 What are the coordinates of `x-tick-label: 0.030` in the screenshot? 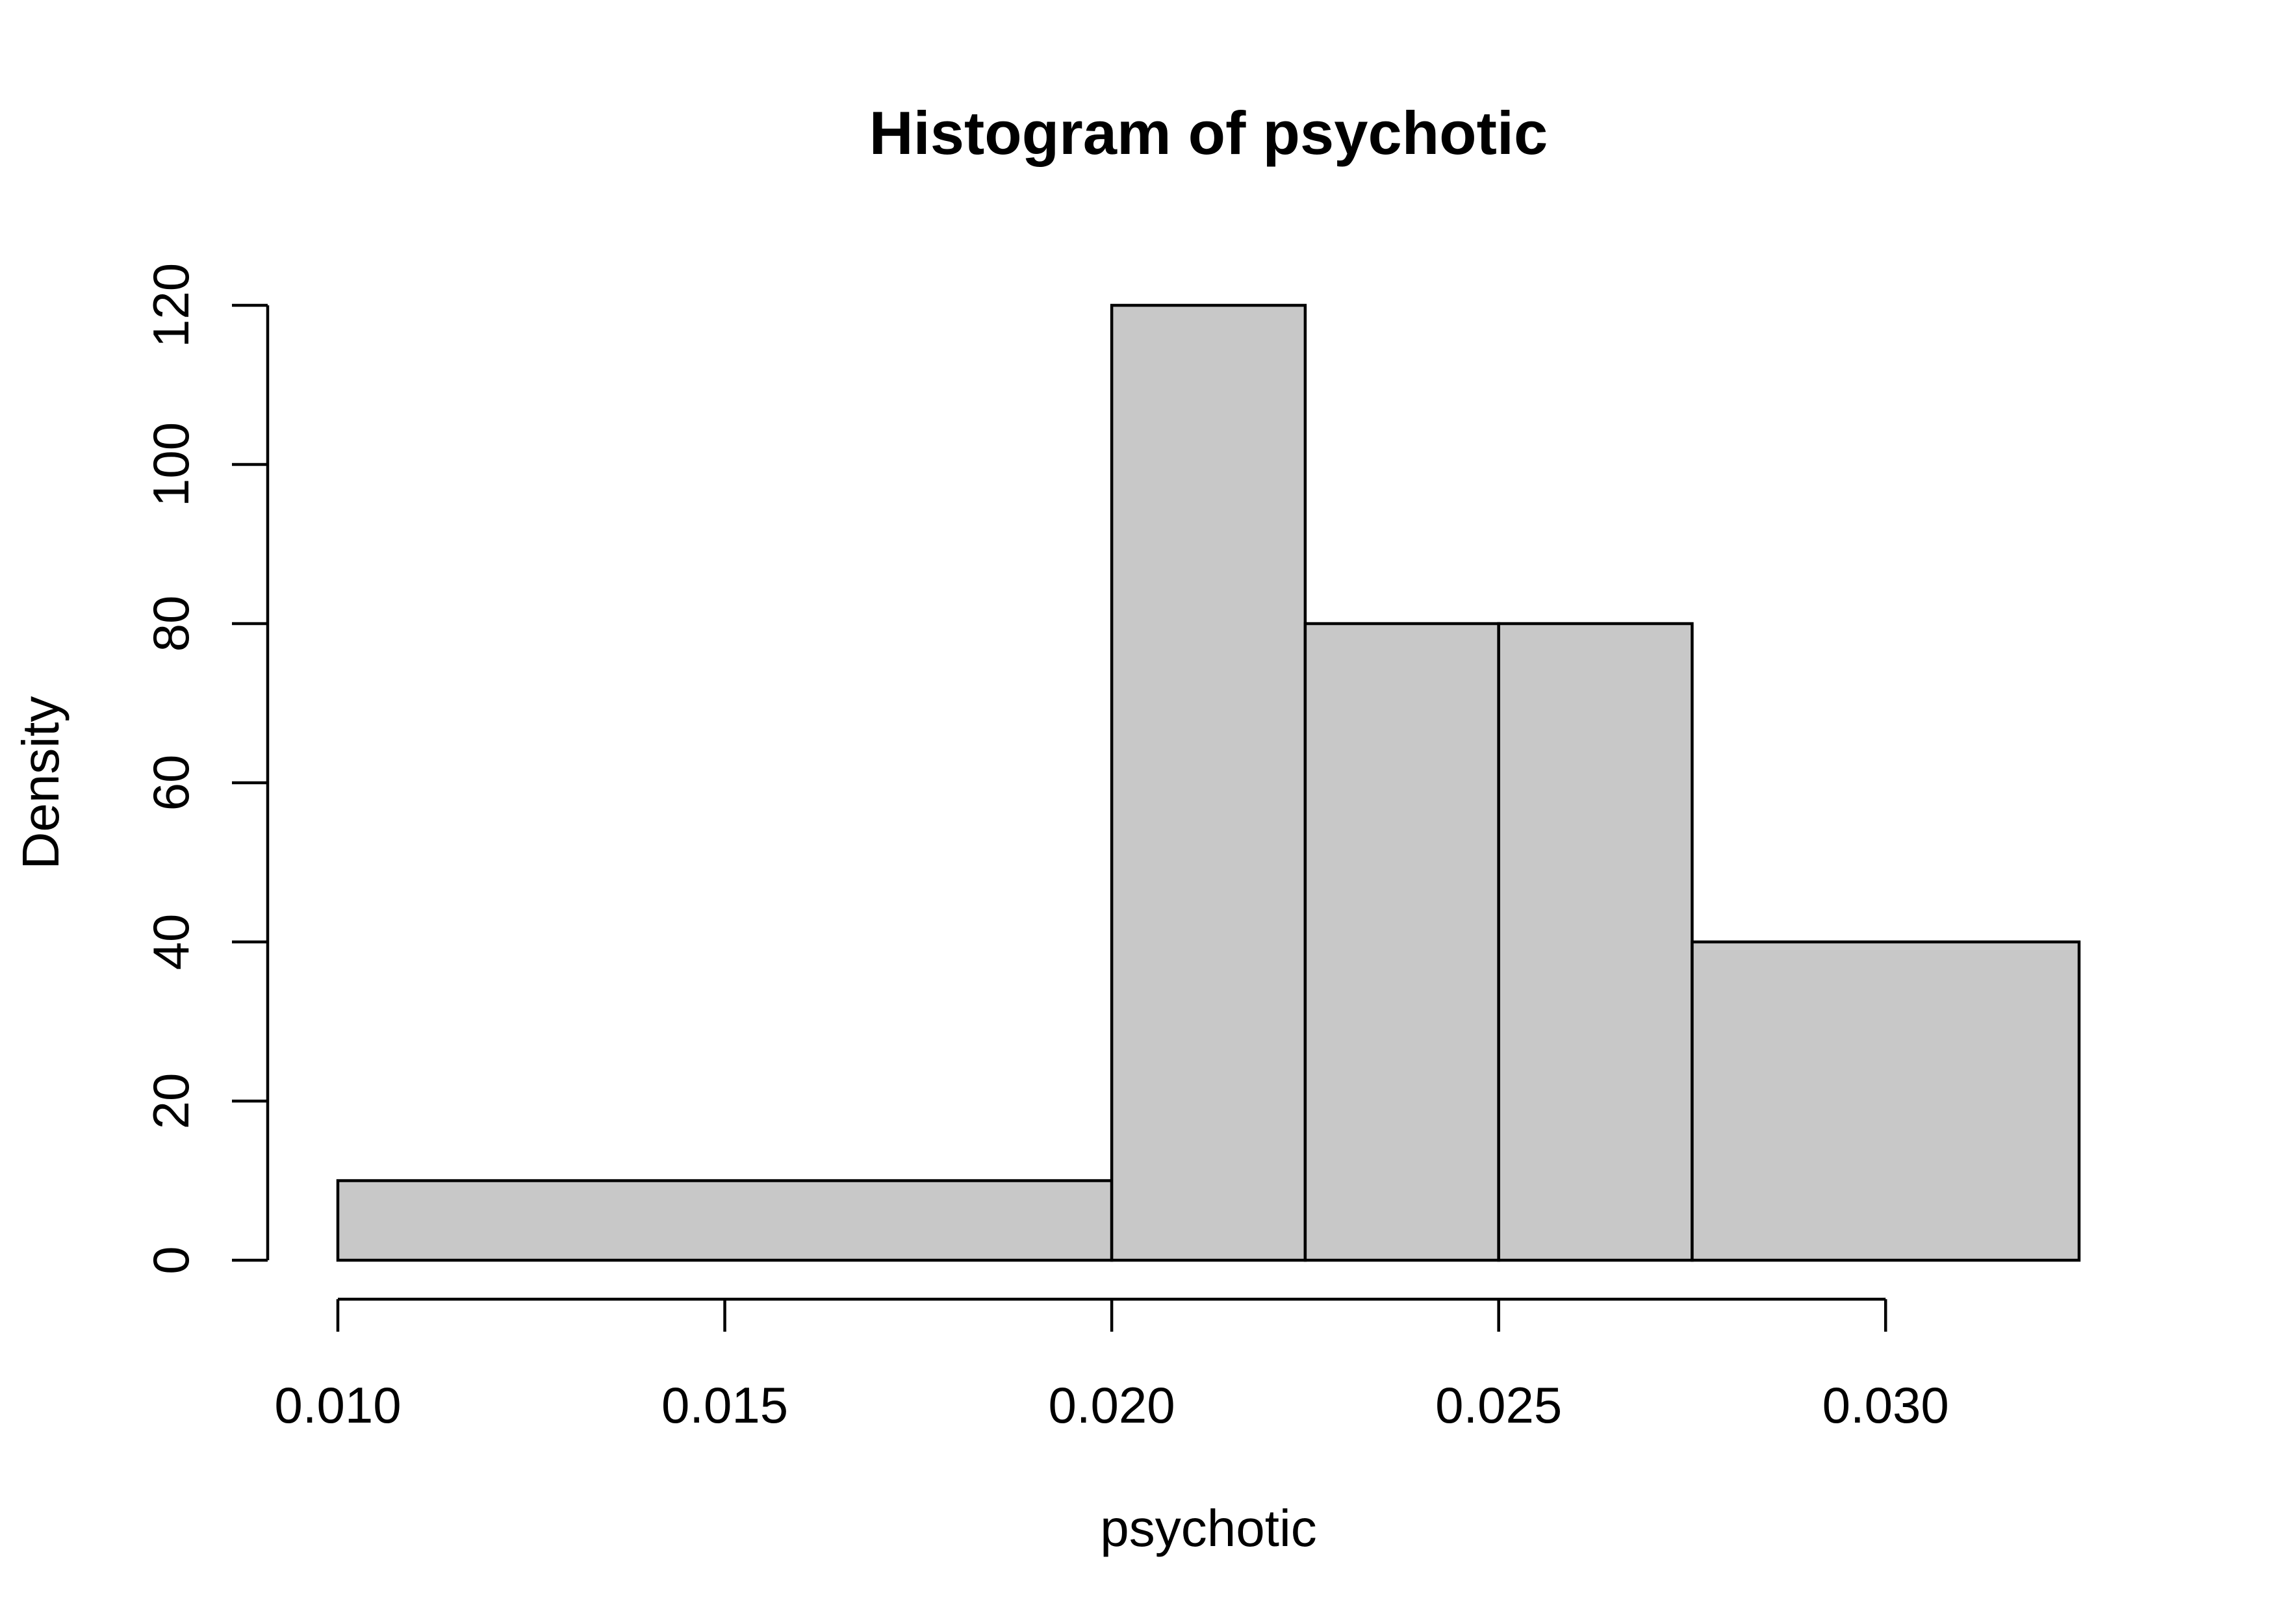 It's located at (1885, 1405).